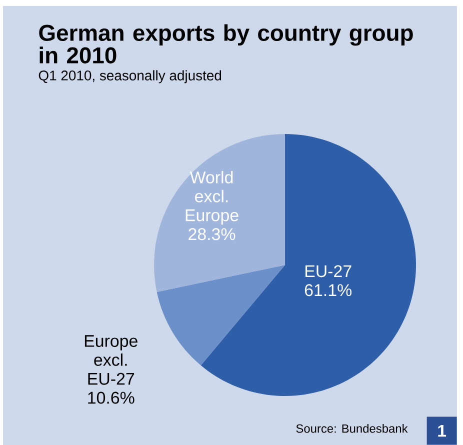 Image resolution: width=463 pixels, height=445 pixels. I want to click on text: 1, so click(442, 430).